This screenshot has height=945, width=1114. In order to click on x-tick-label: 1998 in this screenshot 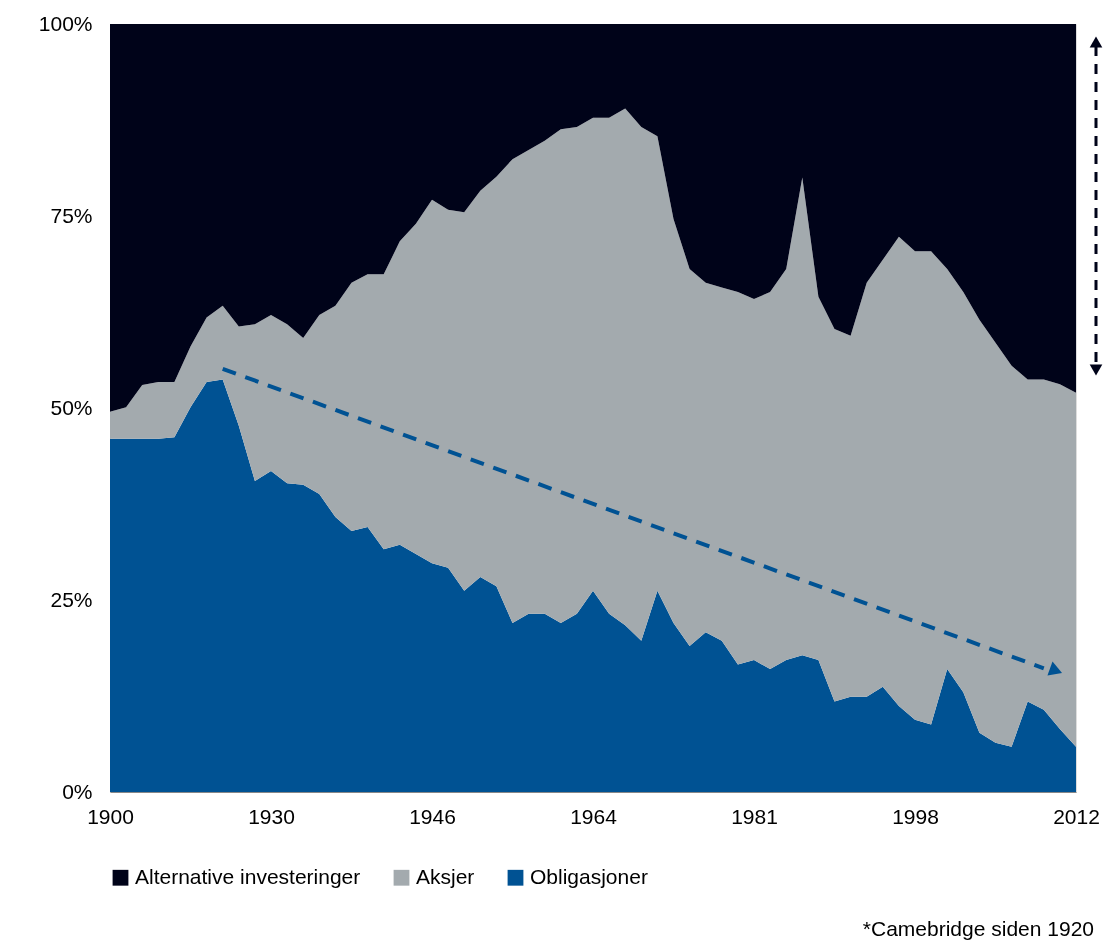, I will do `click(915, 816)`.